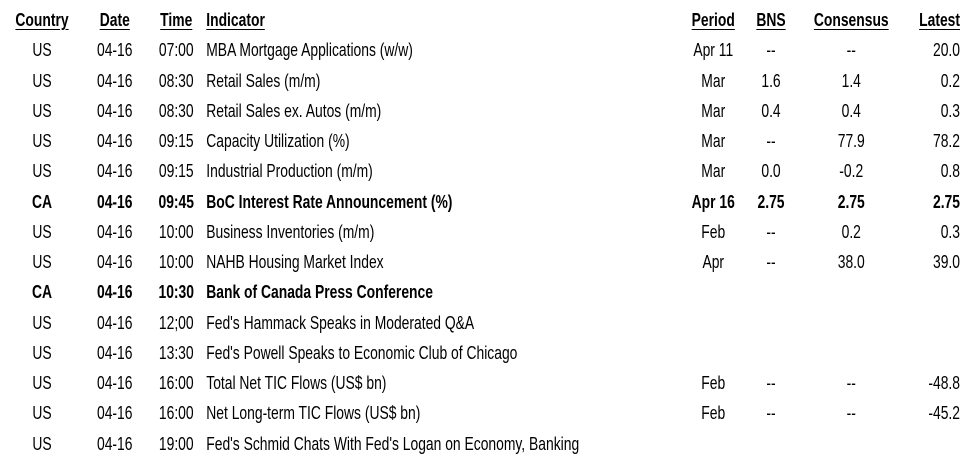  I want to click on header-period: Period, so click(713, 19).